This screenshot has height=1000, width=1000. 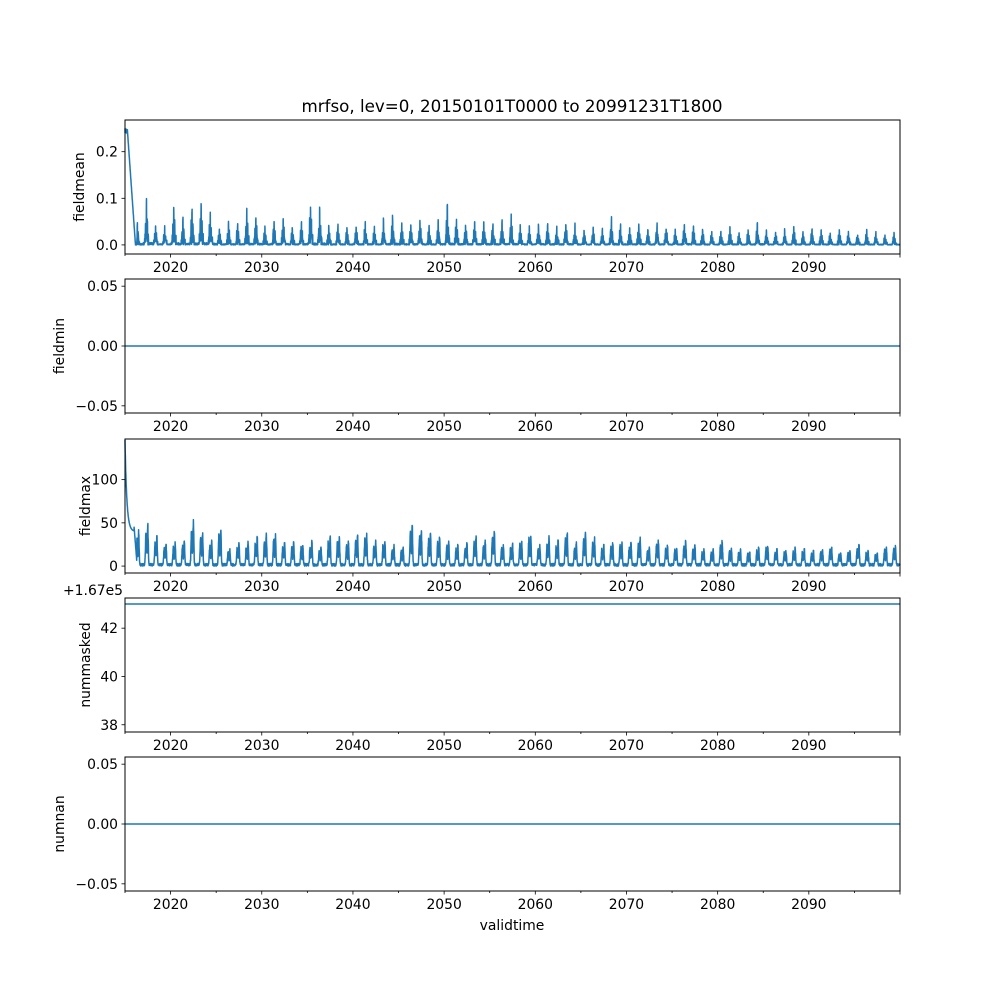 I want to click on y-axis-label-fieldmin: fieldmin, so click(x=60, y=346).